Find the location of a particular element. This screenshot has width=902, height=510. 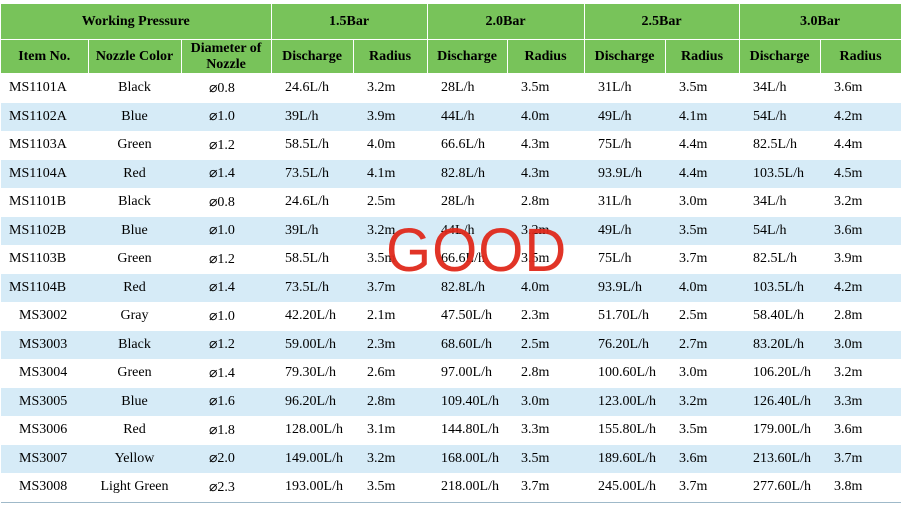

discharge-2-0bar-cell: 144.80L/h is located at coordinates (470, 430).